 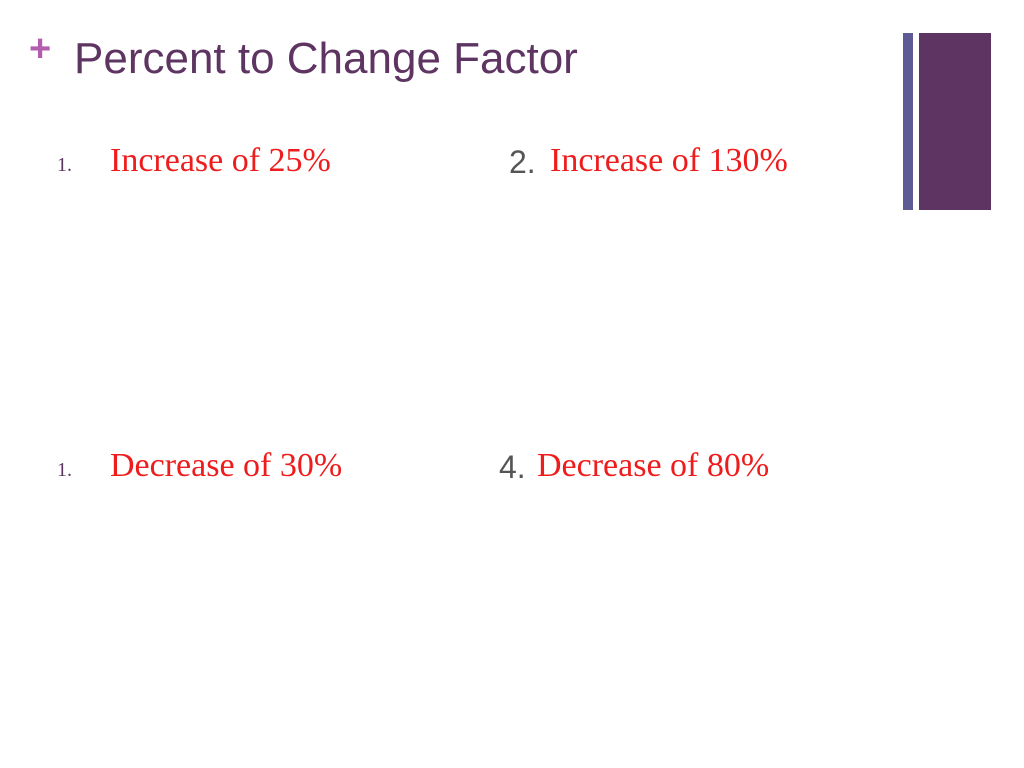 I want to click on problem-3-number: 1., so click(x=64, y=470).